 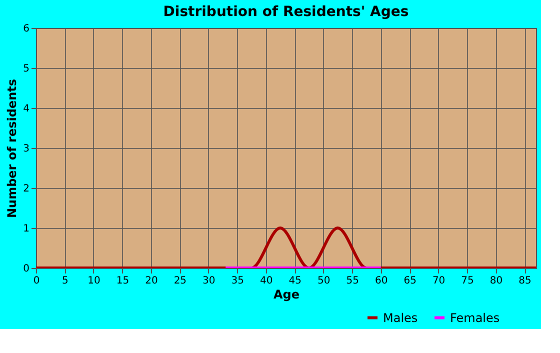 I want to click on x-tick-label: 75, so click(x=467, y=281).